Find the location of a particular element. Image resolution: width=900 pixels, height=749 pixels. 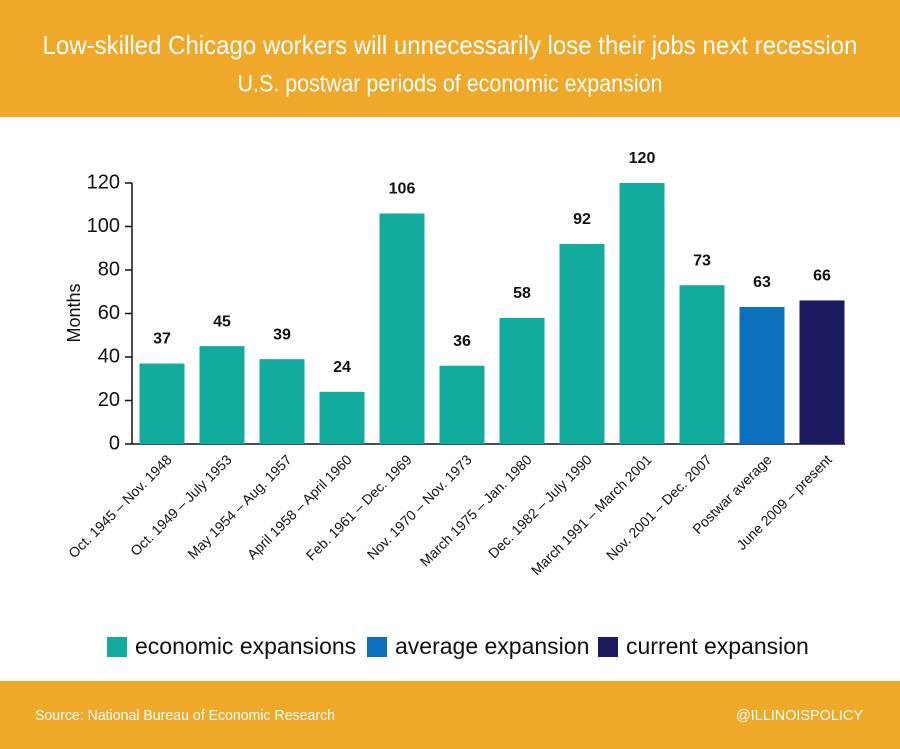

credit: @ILLINOISPOLICY is located at coordinates (799, 715).